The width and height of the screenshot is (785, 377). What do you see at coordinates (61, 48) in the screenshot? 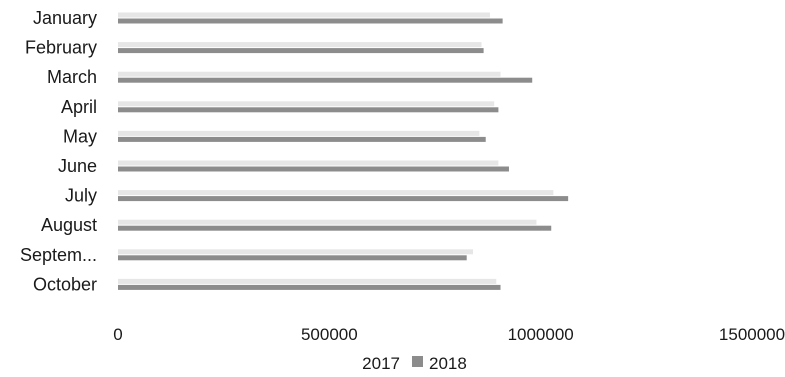
I see `category-label: February` at bounding box center [61, 48].